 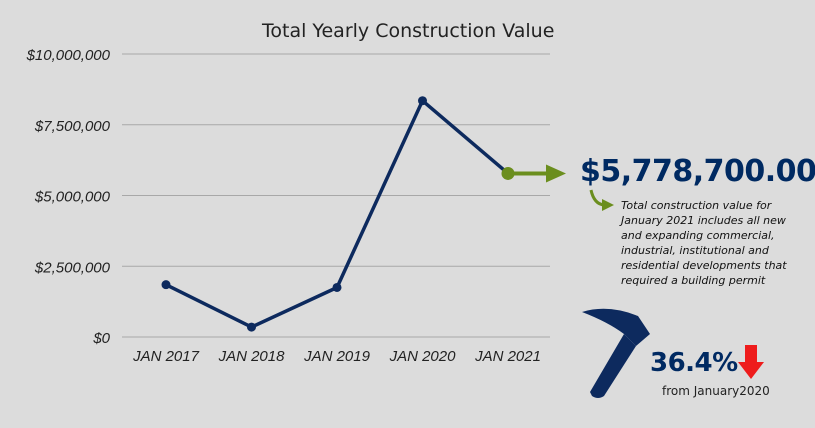 What do you see at coordinates (72, 267) in the screenshot?
I see `y-tick-label: $2,500,000` at bounding box center [72, 267].